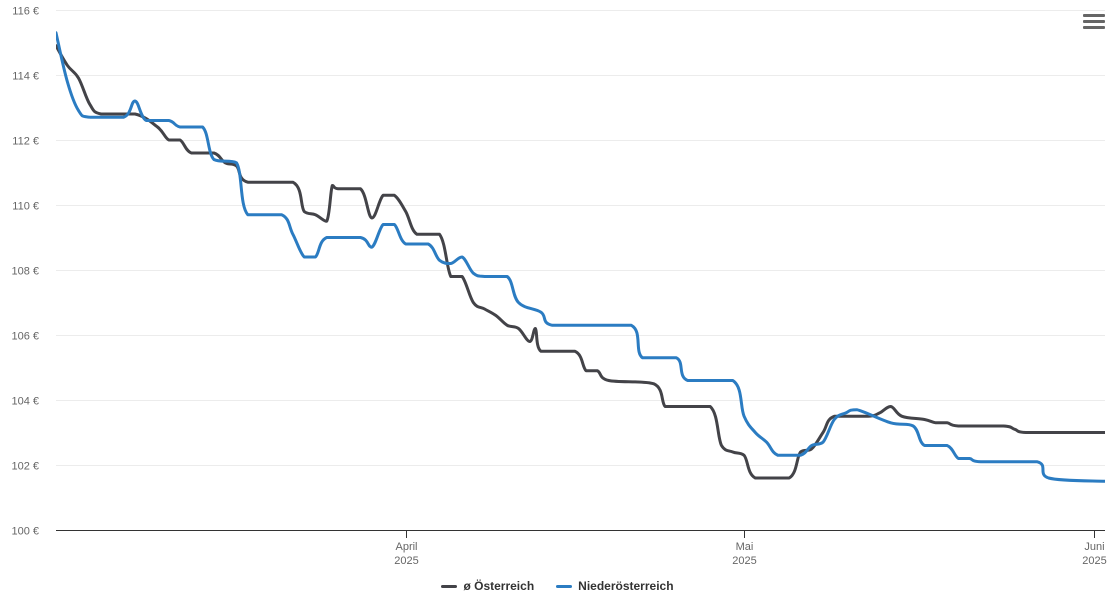 This screenshot has height=608, width=1115. What do you see at coordinates (25, 12) in the screenshot?
I see `y-tick-label: 116 €` at bounding box center [25, 12].